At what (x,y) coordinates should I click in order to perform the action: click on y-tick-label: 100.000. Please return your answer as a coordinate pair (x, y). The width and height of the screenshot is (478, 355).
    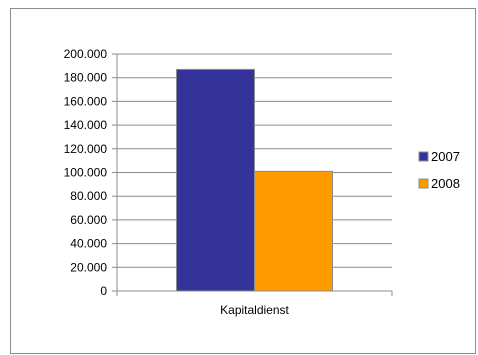
    Looking at the image, I should click on (86, 173).